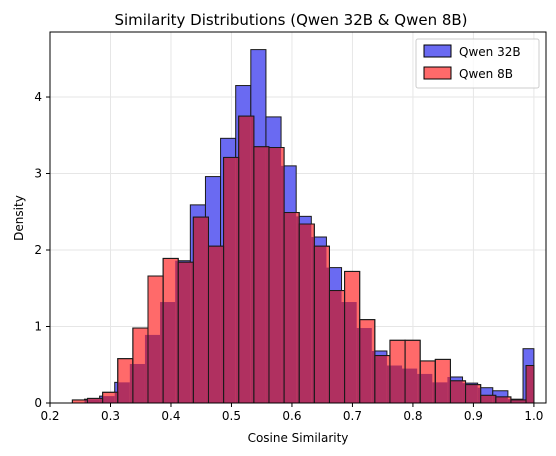  Describe the element at coordinates (110, 416) in the screenshot. I see `x-tick-label: 0.3` at that location.